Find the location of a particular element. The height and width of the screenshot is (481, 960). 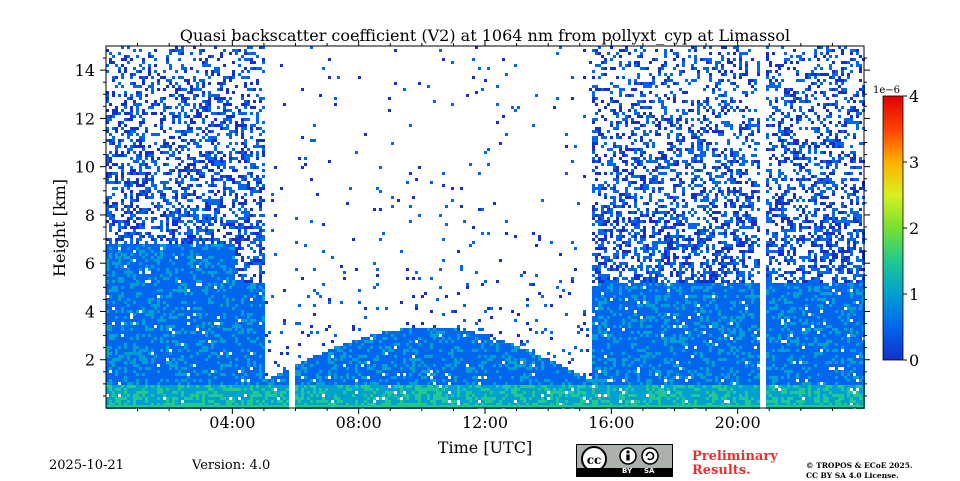

x-tick-label: 16:00 is located at coordinates (611, 422).